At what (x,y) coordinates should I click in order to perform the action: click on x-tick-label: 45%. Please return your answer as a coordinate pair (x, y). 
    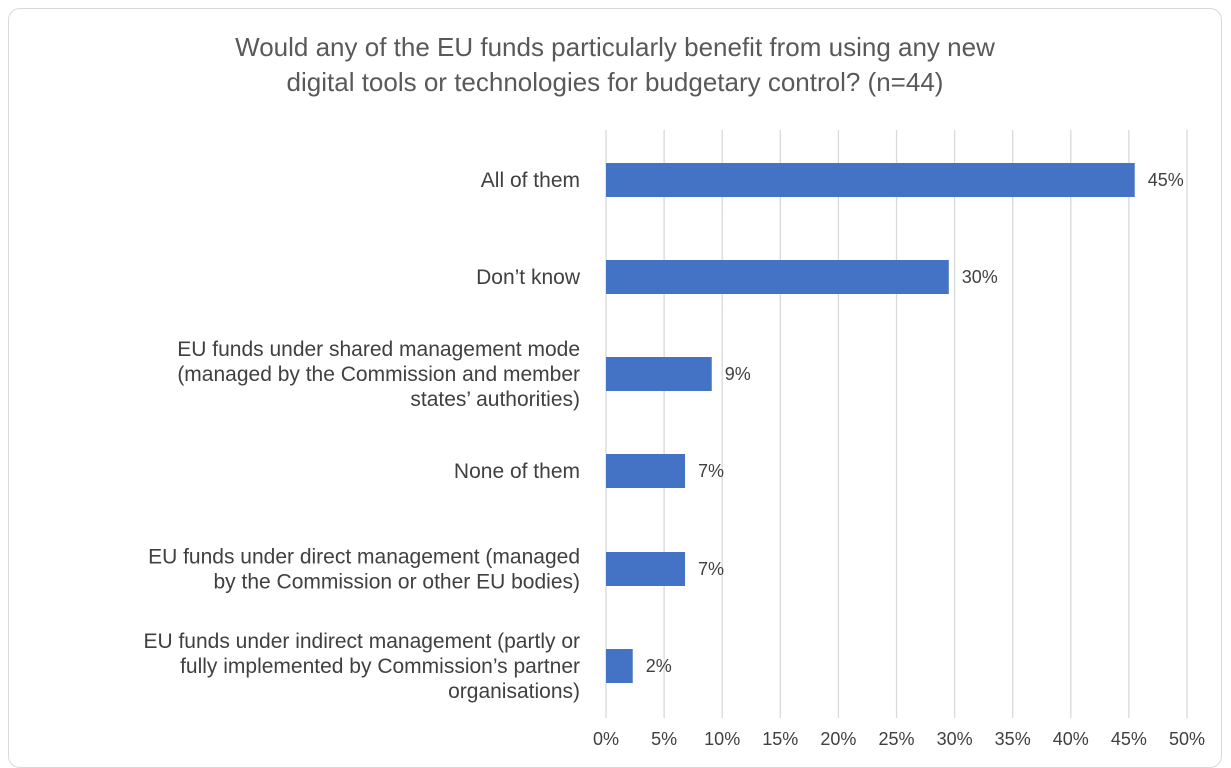
    Looking at the image, I should click on (1129, 739).